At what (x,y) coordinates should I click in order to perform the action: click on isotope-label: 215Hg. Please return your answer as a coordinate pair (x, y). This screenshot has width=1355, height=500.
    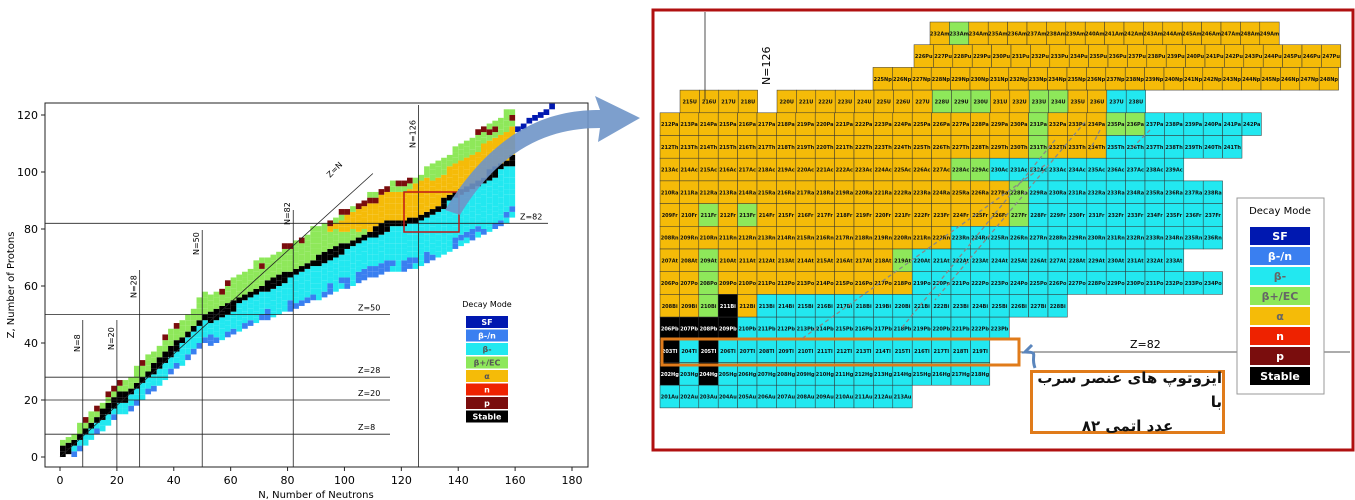
    Looking at the image, I should click on (922, 375).